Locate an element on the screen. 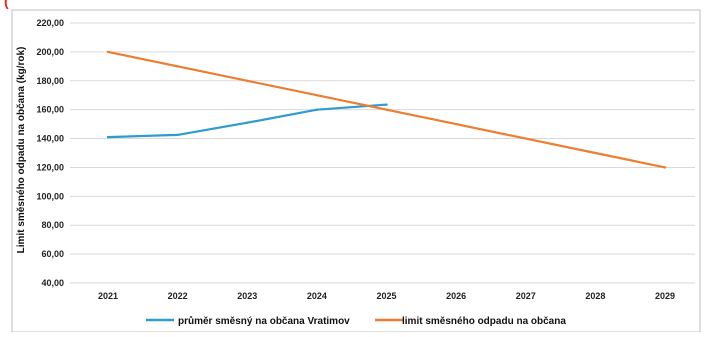 This screenshot has width=704, height=337. y-tick-label: 220,00 is located at coordinates (50, 23).